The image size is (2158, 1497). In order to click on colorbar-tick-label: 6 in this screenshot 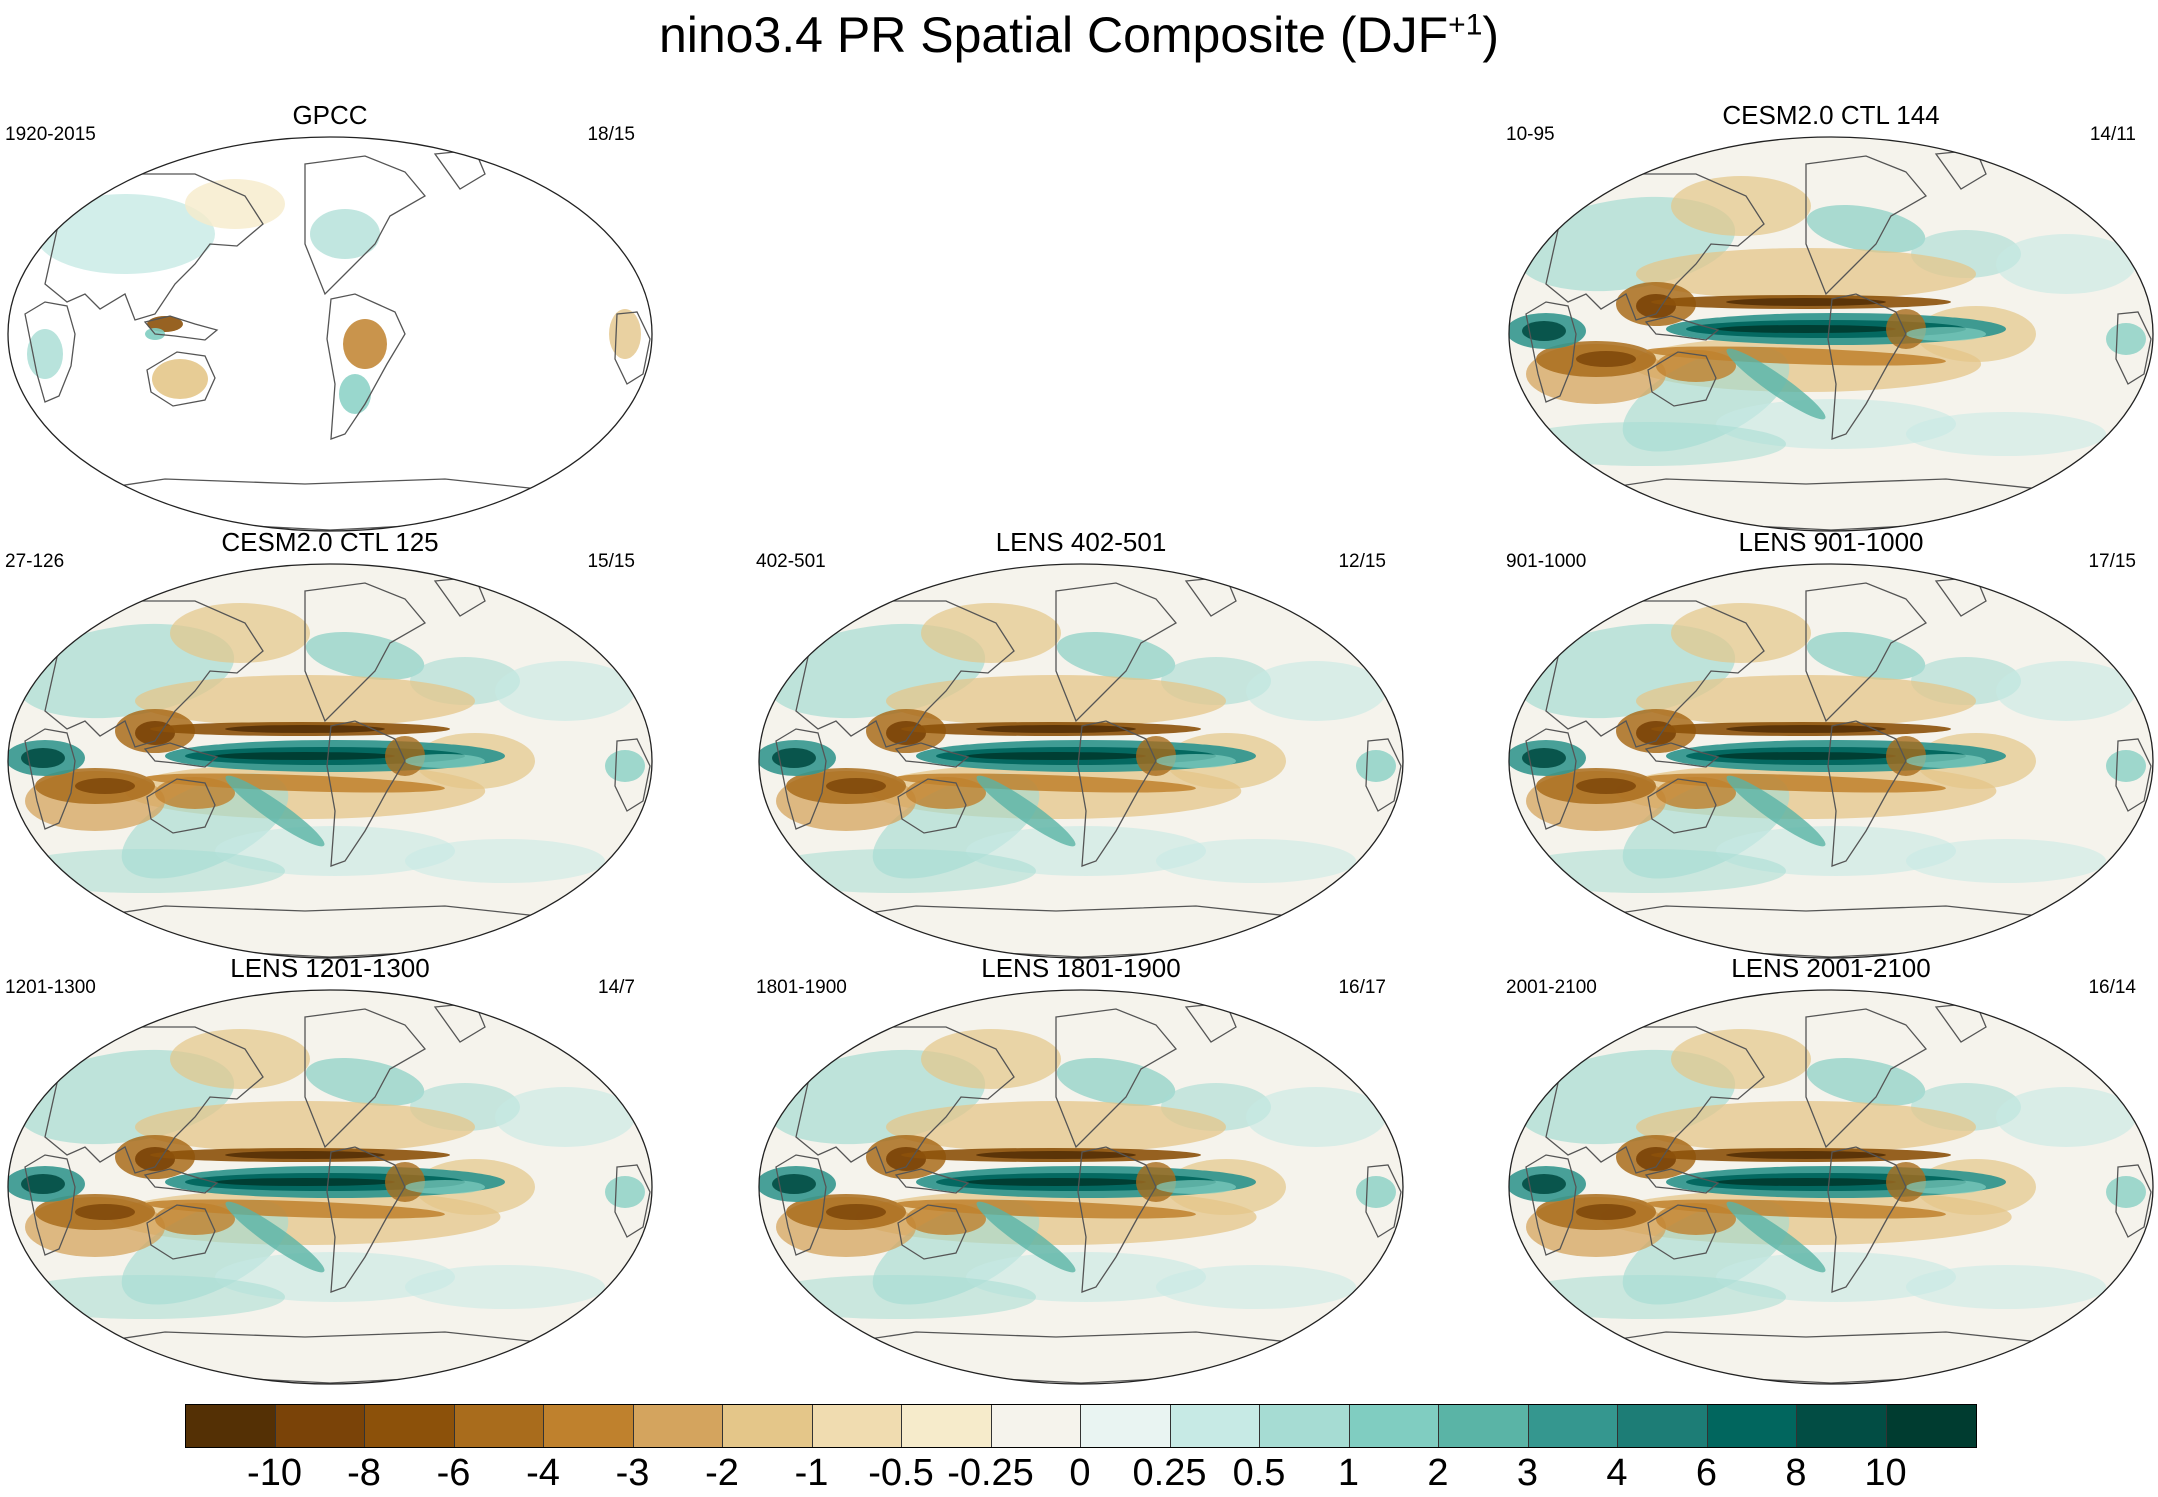, I will do `click(1706, 1473)`.